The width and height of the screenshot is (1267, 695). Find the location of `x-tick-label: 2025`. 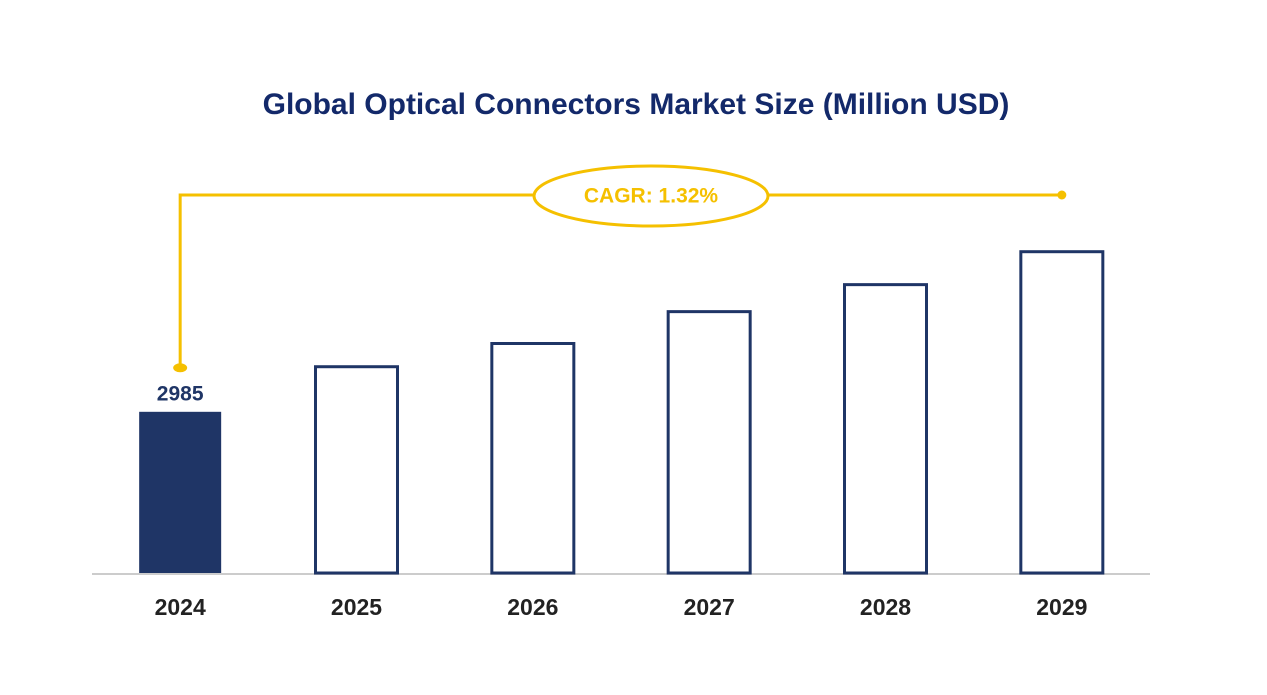

x-tick-label: 2025 is located at coordinates (356, 607).